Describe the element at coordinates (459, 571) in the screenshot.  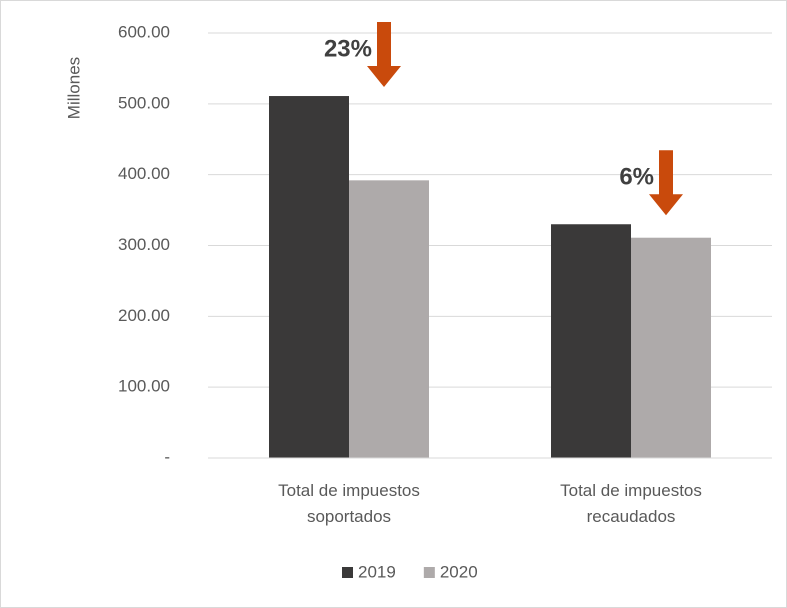
I see `legend-label: 2020` at that location.